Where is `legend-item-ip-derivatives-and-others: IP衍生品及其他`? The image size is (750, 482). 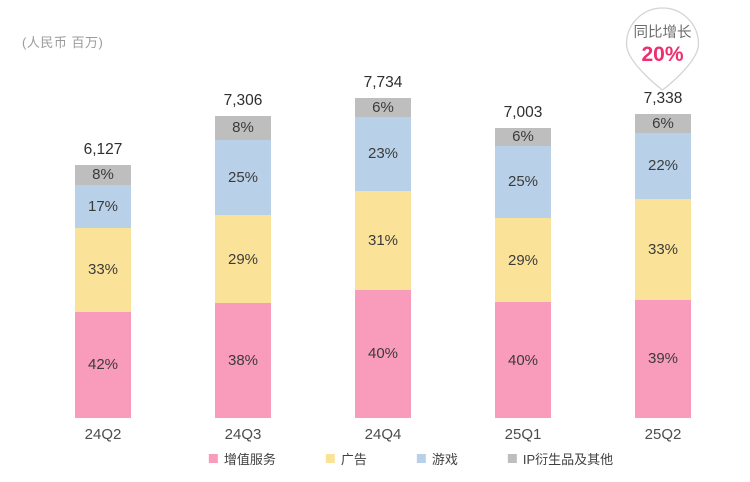 legend-item-ip-derivatives-and-others: IP衍生品及其他 is located at coordinates (560, 458).